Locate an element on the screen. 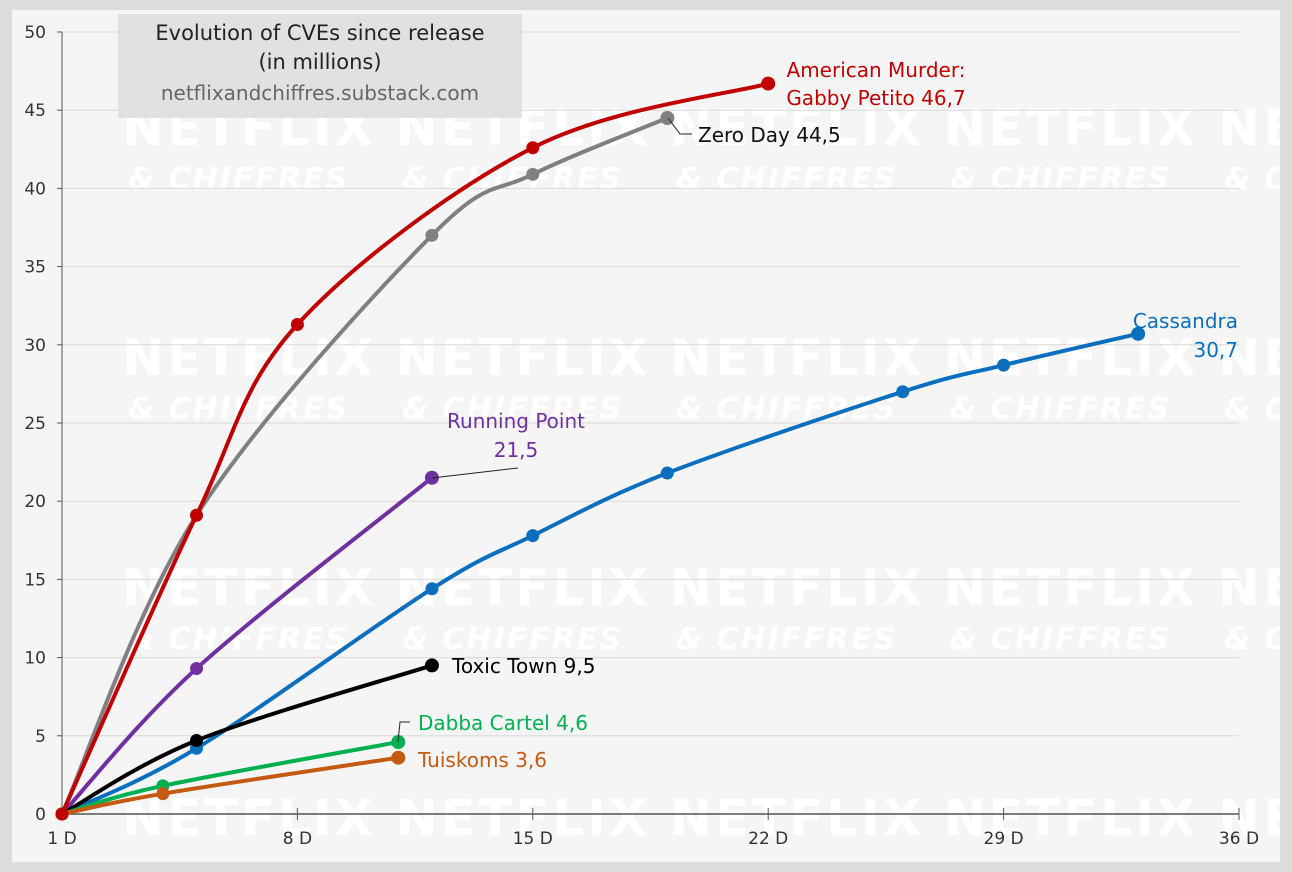 This screenshot has width=1292, height=872. series-label-running-point: Running Point is located at coordinates (516, 421).